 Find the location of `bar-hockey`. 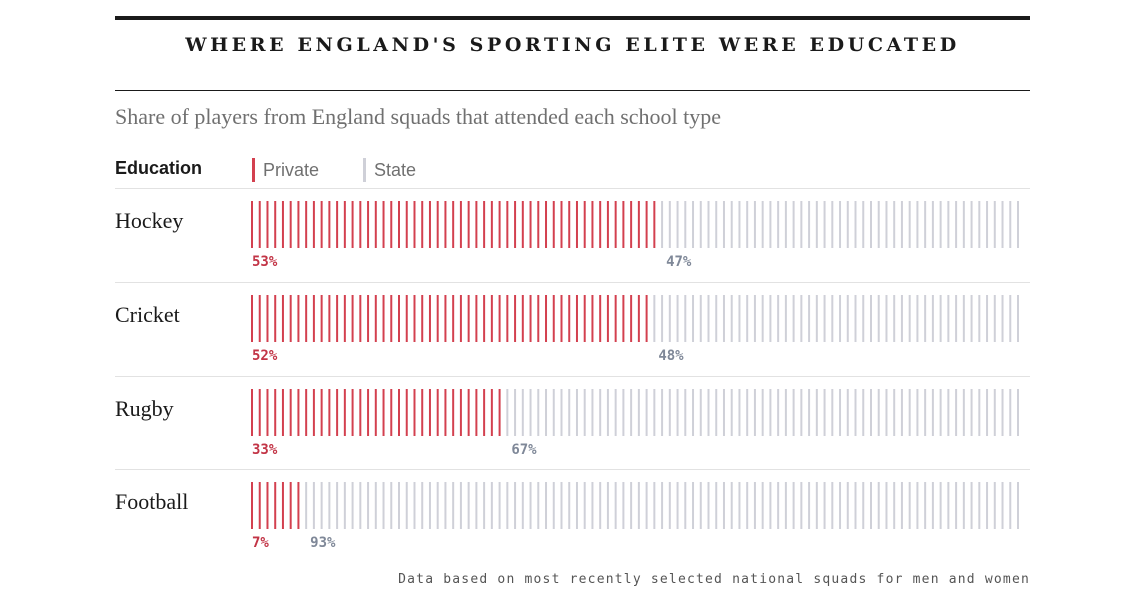

bar-hockey is located at coordinates (635, 224).